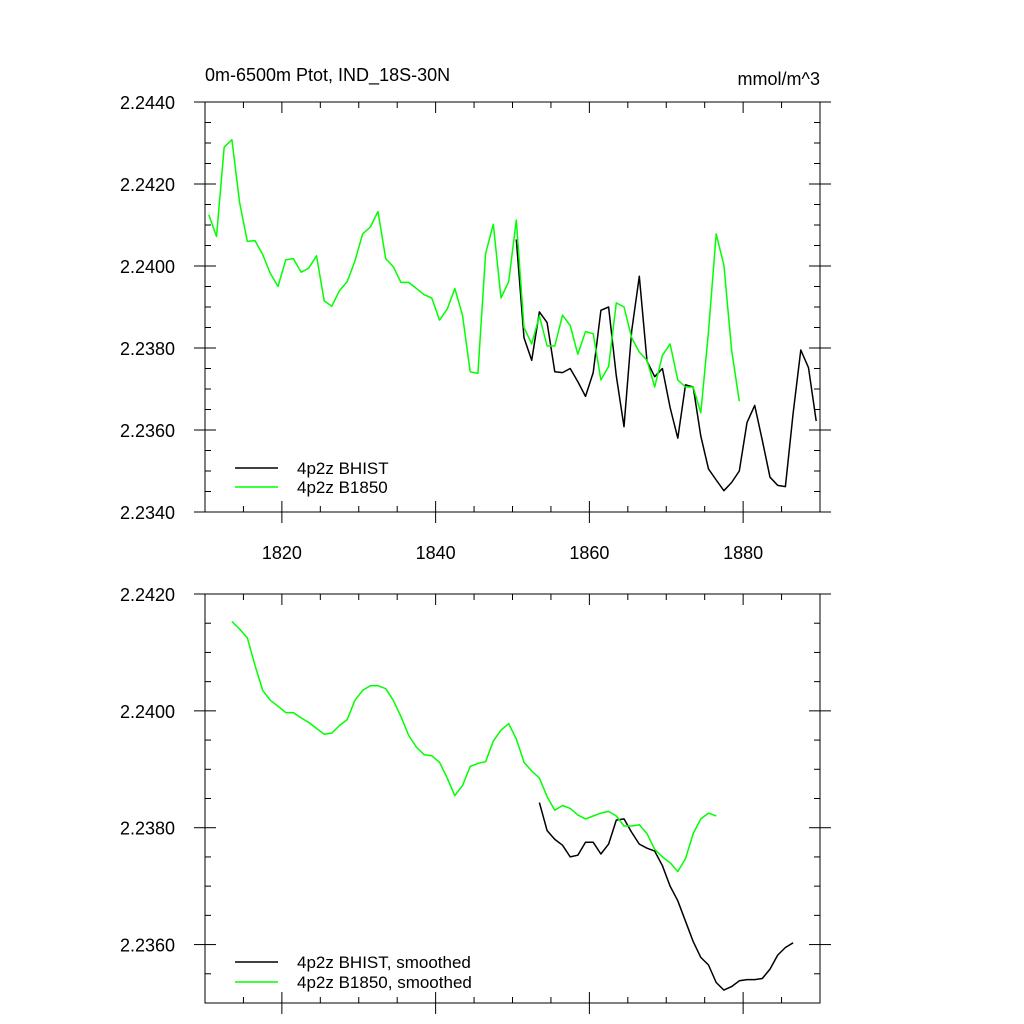 The width and height of the screenshot is (1024, 1024). I want to click on y-tick-label: 2.2440, so click(147, 103).